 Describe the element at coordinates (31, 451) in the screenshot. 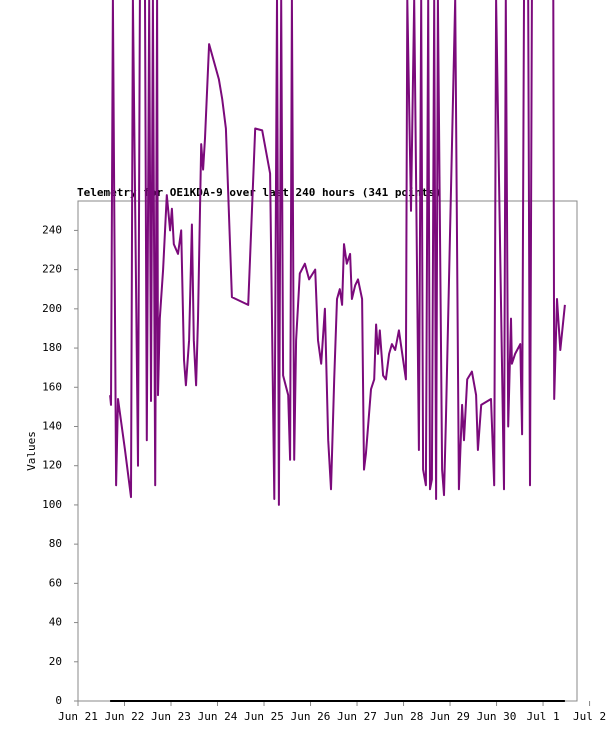

I see `y-axis-label: Values` at that location.